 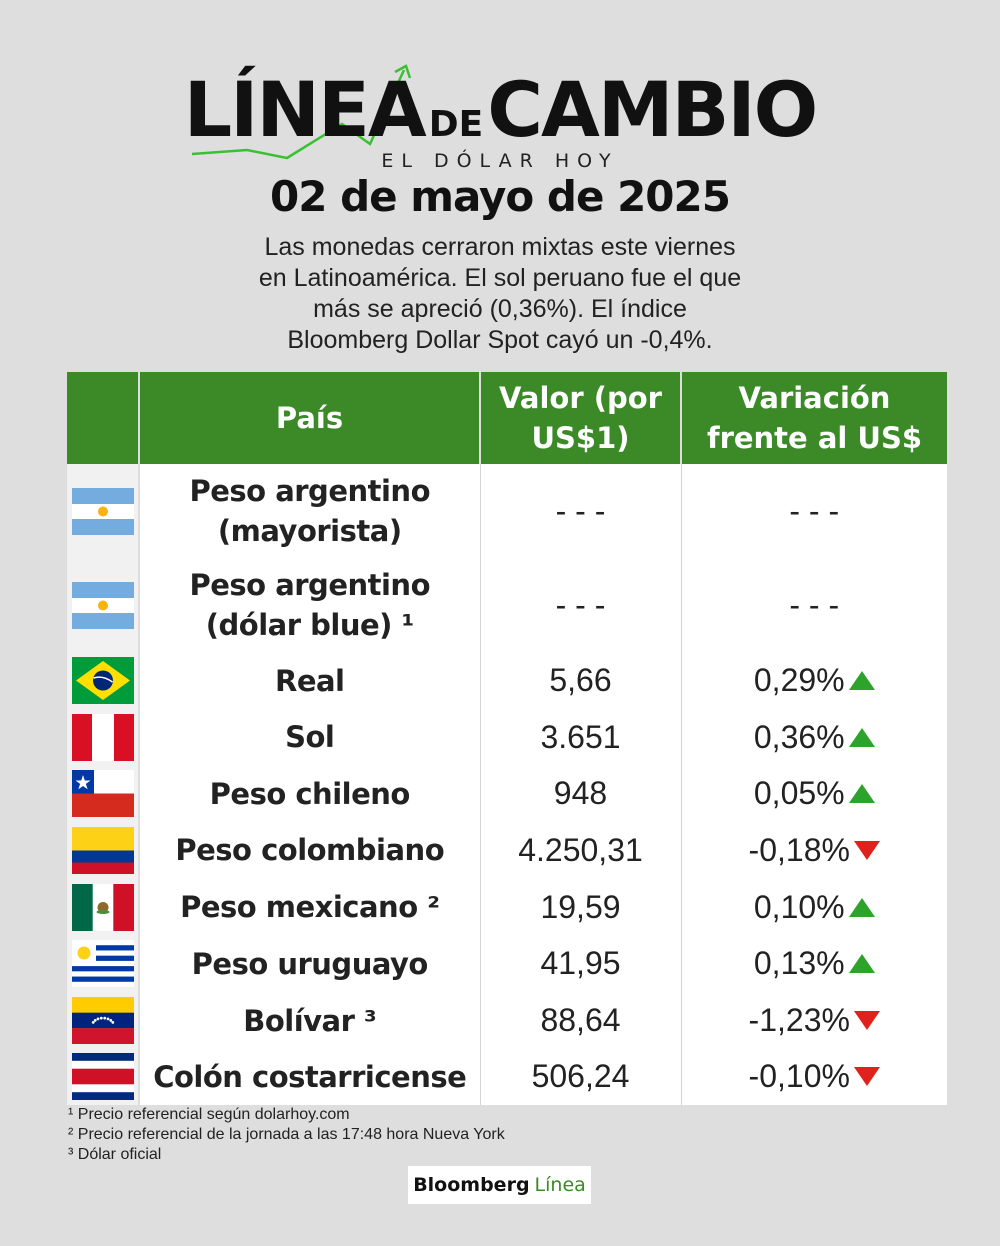 What do you see at coordinates (310, 964) in the screenshot?
I see `country-name: Peso uruguayo` at bounding box center [310, 964].